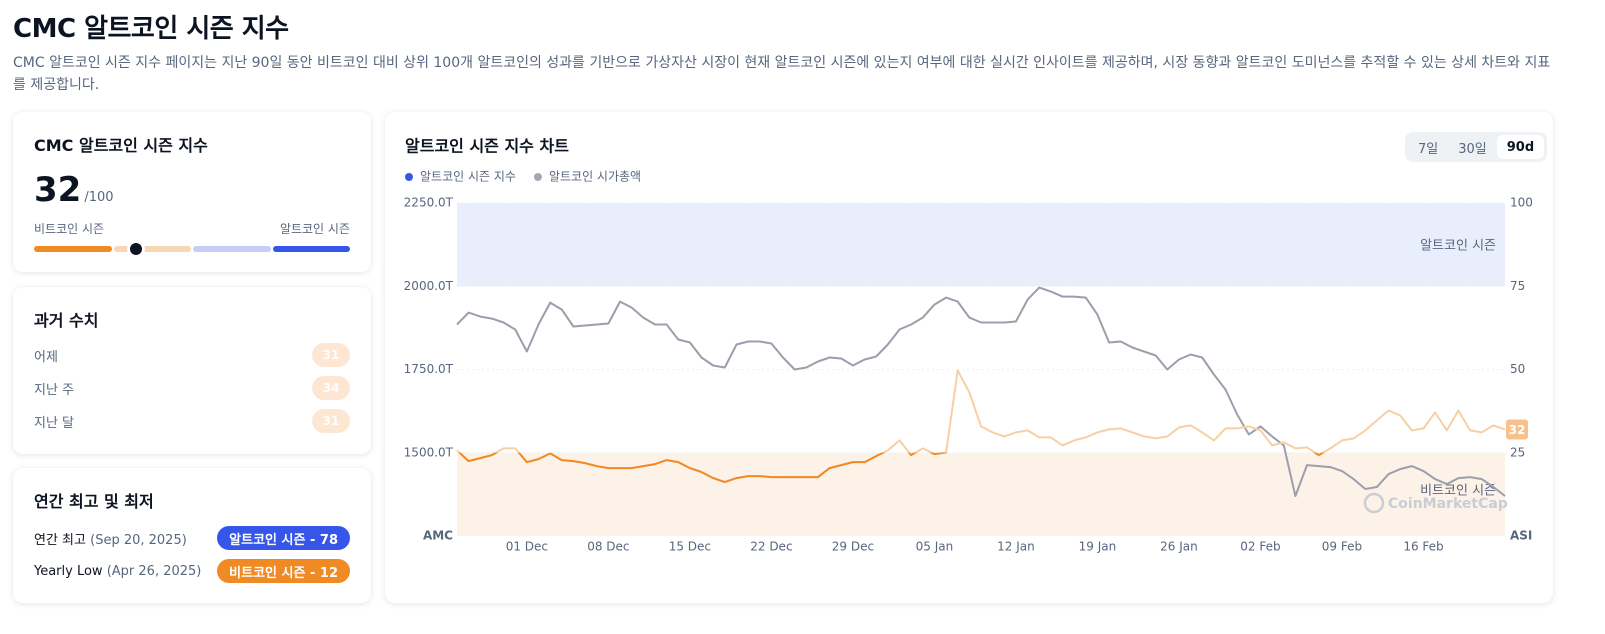 This screenshot has width=1605, height=634. Describe the element at coordinates (46, 357) in the screenshot. I see `history-label: 어제` at that location.